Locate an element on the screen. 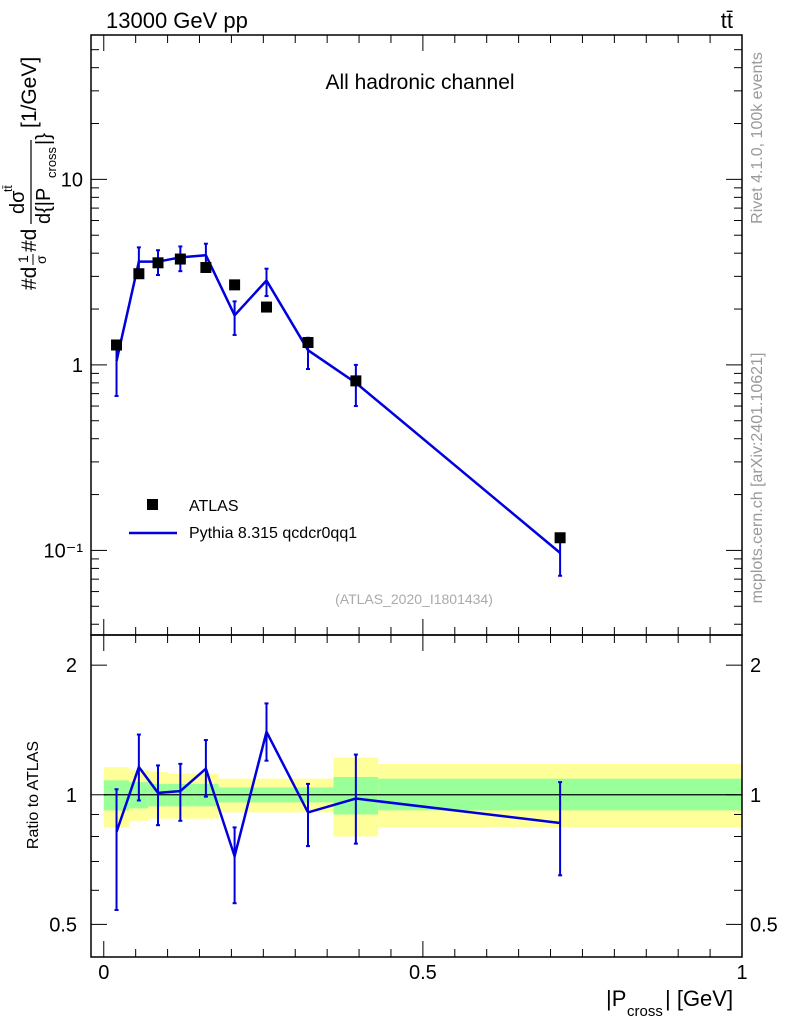  process-label: tt̄ is located at coordinates (727, 20).